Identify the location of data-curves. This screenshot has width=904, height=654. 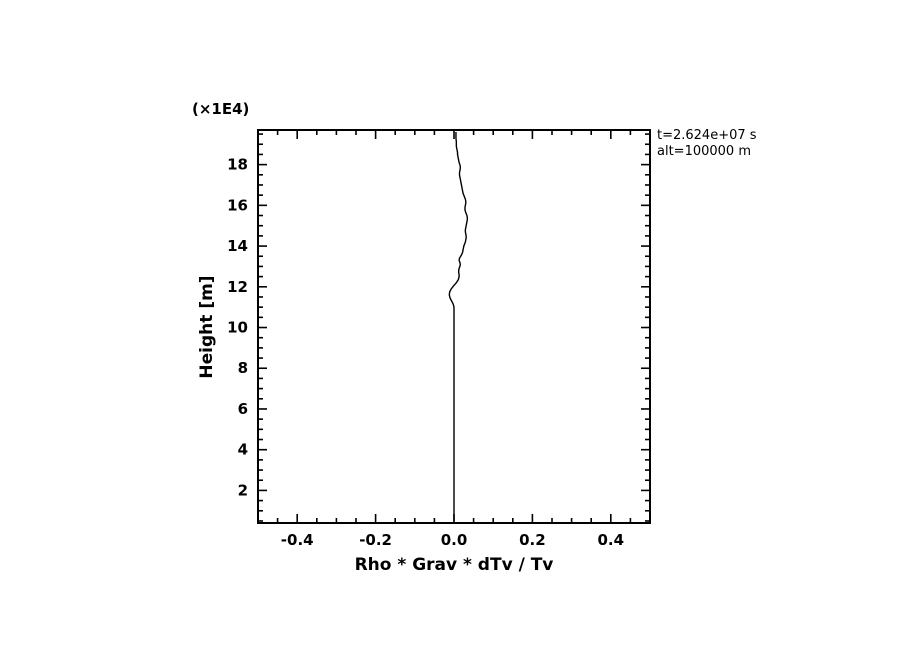
(458, 326).